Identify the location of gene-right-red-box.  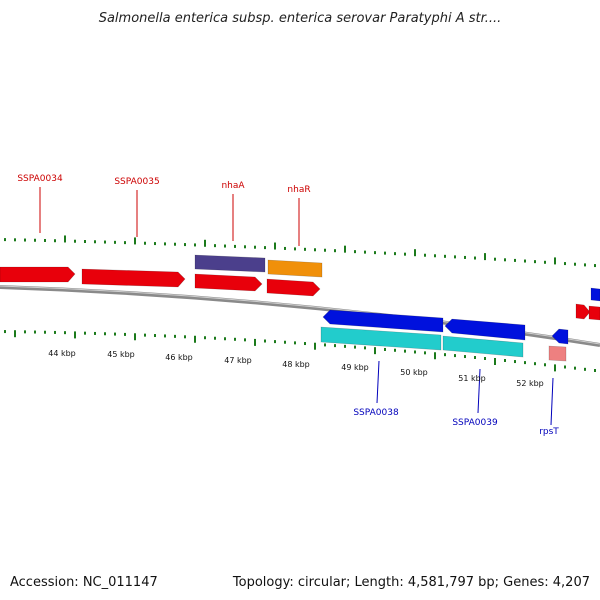
(594, 313).